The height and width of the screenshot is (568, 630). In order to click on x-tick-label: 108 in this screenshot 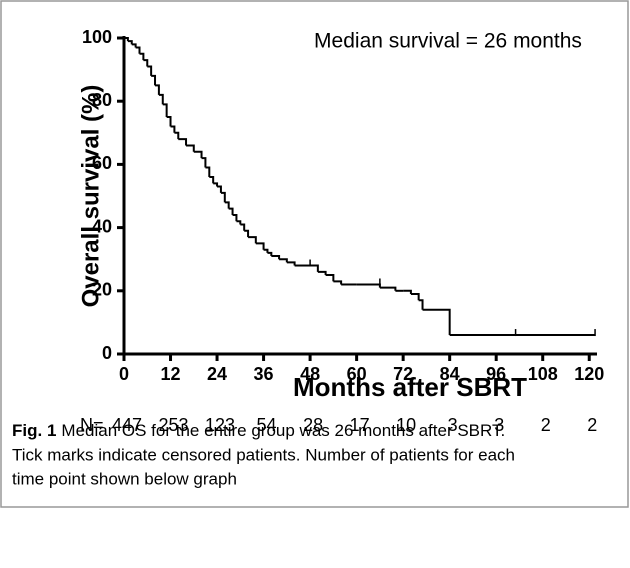, I will do `click(543, 374)`.